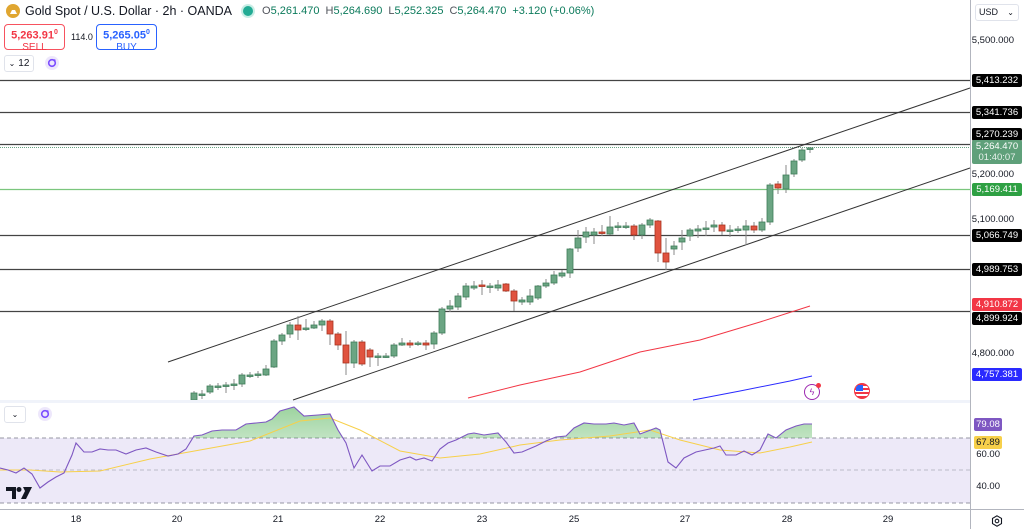 Image resolution: width=1024 pixels, height=529 pixels. Describe the element at coordinates (997, 521) in the screenshot. I see `chart-settings-gear-icon` at that location.